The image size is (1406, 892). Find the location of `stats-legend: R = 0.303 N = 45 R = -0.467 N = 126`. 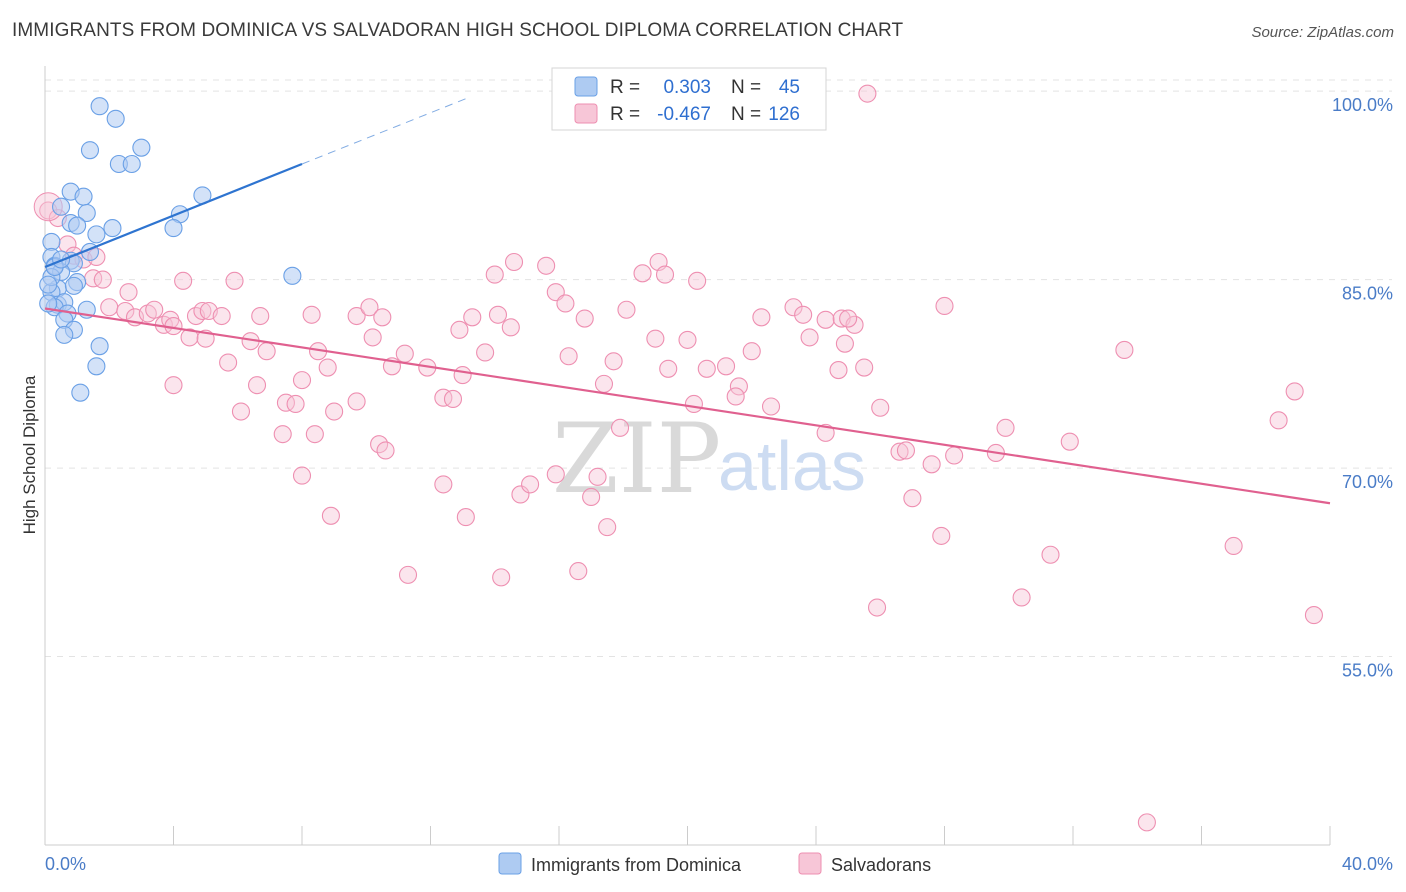

stats-legend: R = 0.303 N = 45 R = -0.467 N = 126 is located at coordinates (689, 99).